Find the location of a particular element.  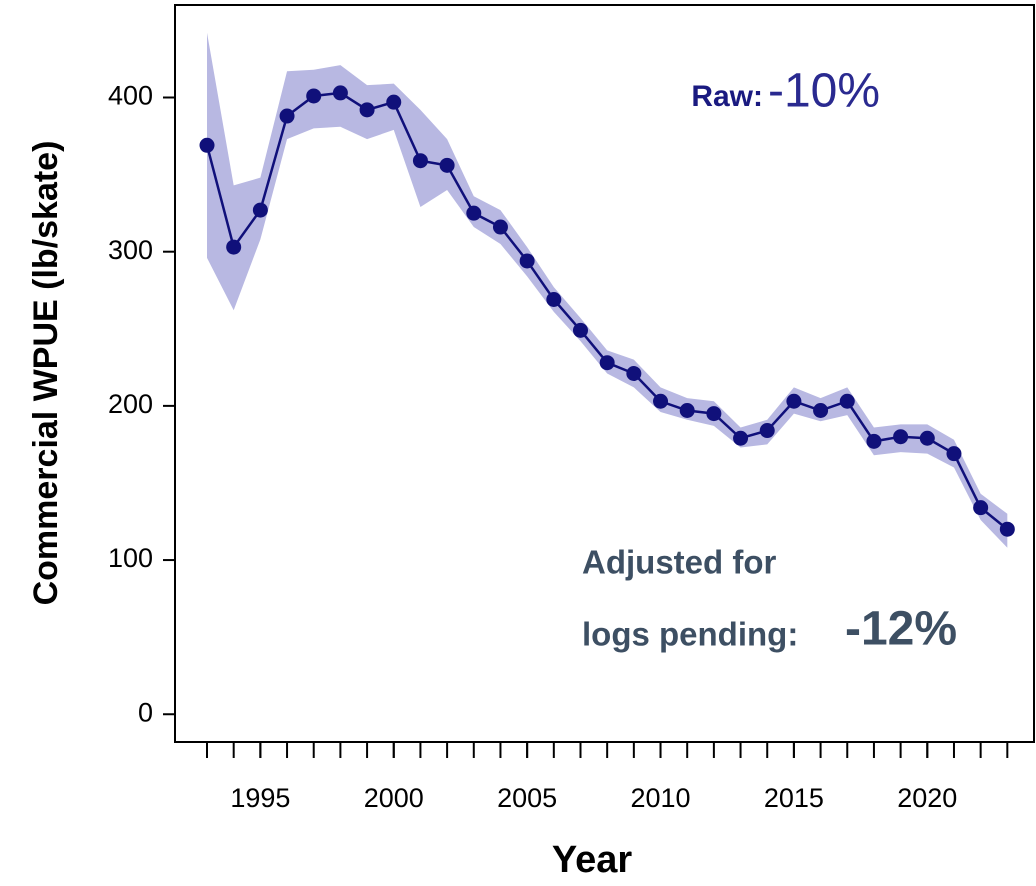

annotation: -12% is located at coordinates (901, 629).